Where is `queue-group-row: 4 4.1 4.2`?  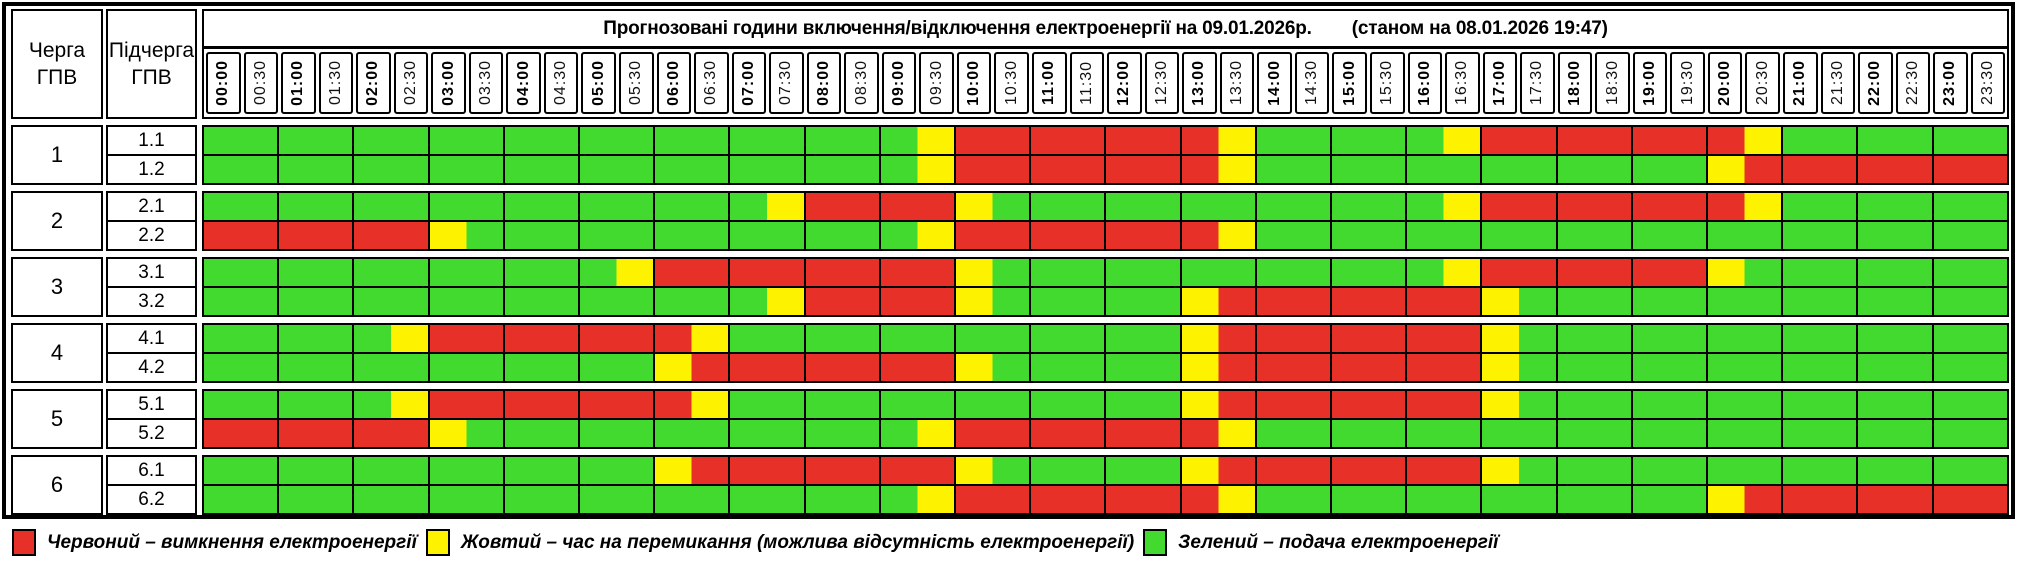 queue-group-row: 4 4.1 4.2 is located at coordinates (1010, 353).